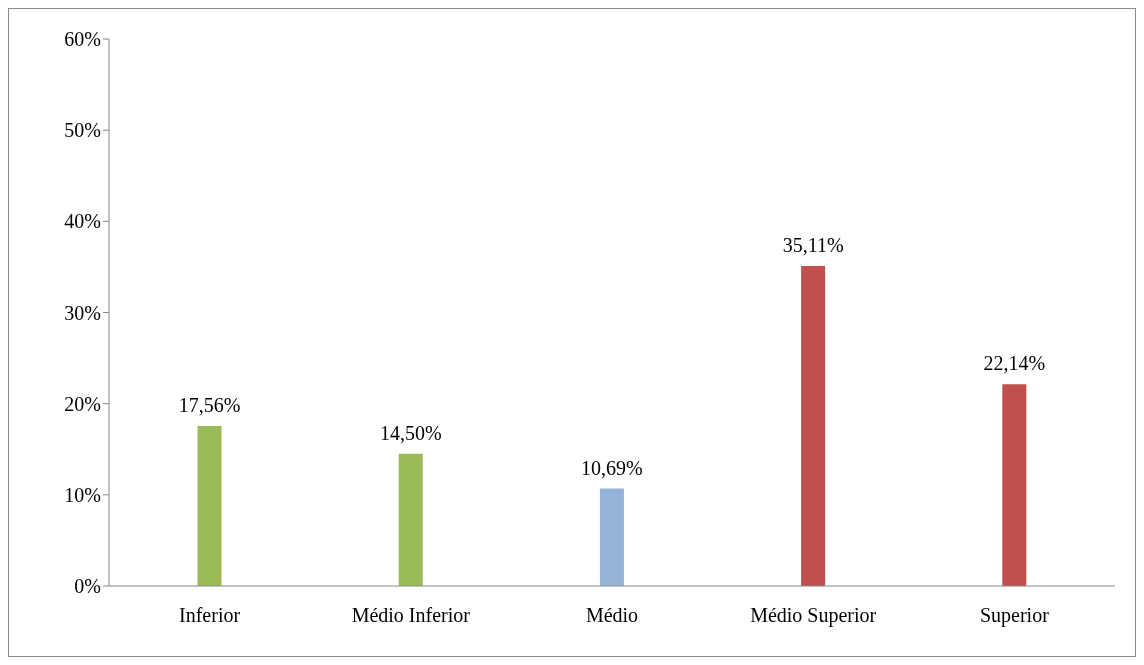 This screenshot has width=1144, height=665. What do you see at coordinates (82, 494) in the screenshot?
I see `y-tick-label: 10%` at bounding box center [82, 494].